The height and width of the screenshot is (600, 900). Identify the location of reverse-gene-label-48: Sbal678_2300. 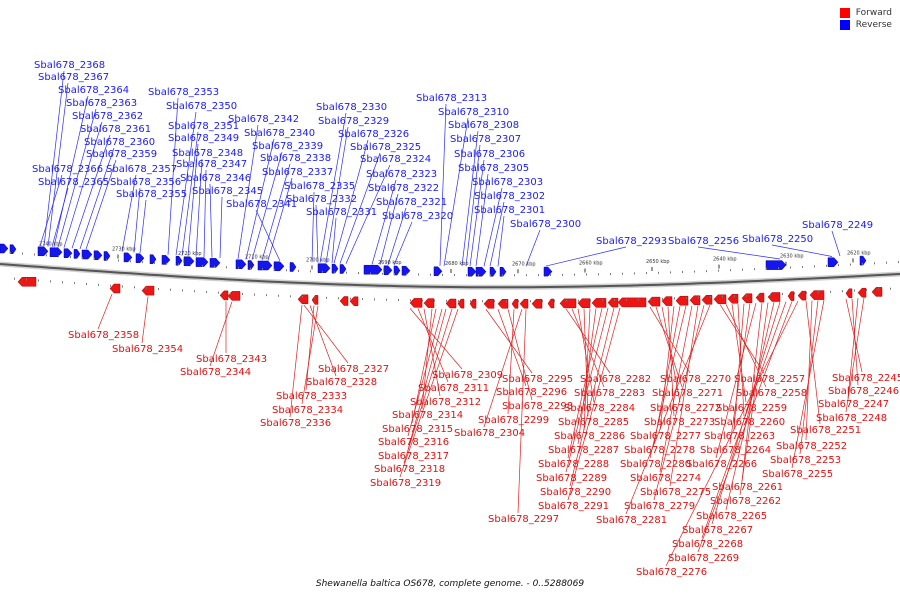
(545, 224).